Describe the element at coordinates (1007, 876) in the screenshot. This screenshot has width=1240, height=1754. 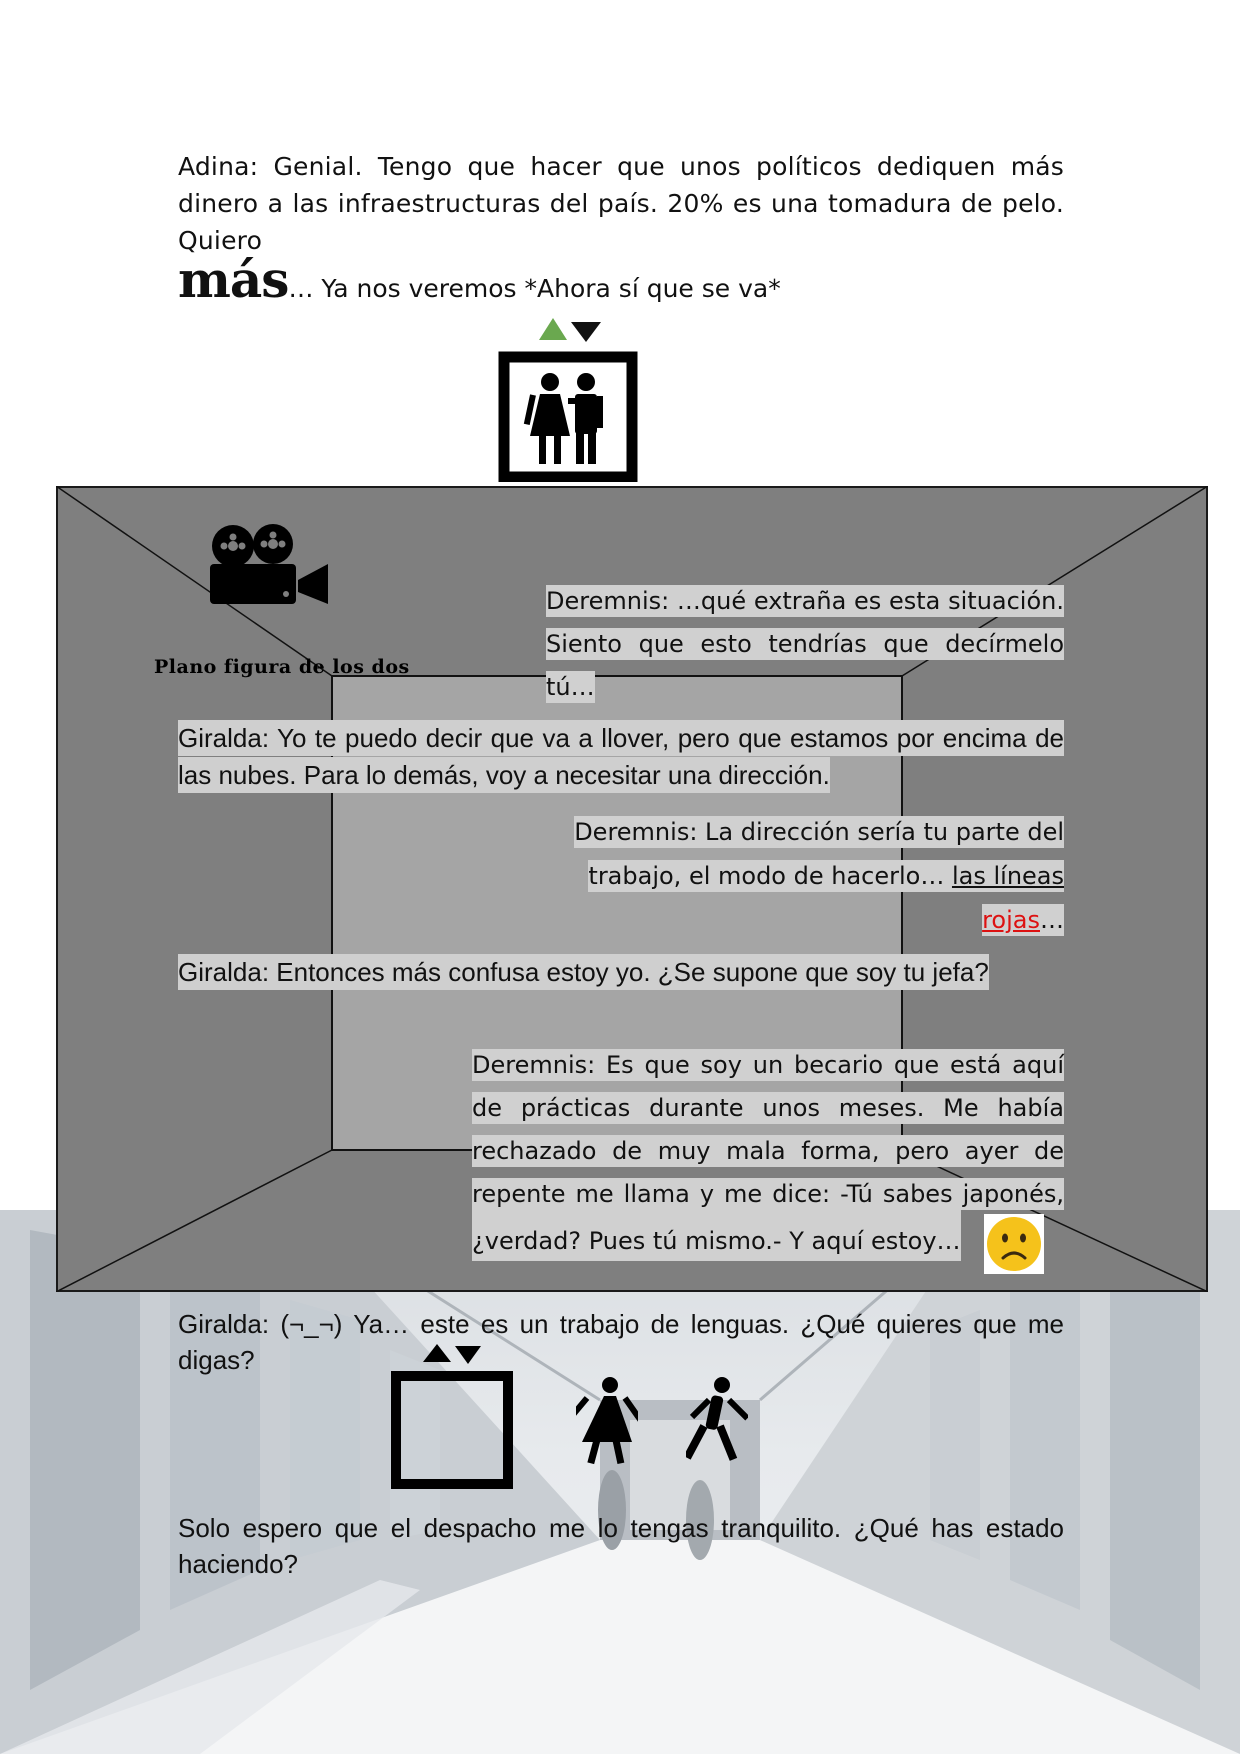
I see `lineas-link: las líneas` at that location.